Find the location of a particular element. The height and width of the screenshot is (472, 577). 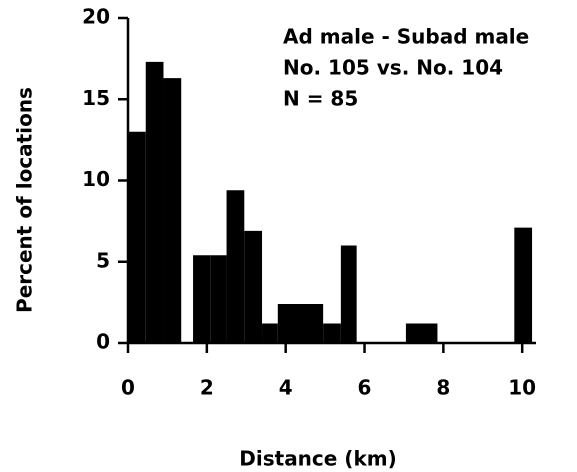

y-tick-label: 15 is located at coordinates (96, 98).